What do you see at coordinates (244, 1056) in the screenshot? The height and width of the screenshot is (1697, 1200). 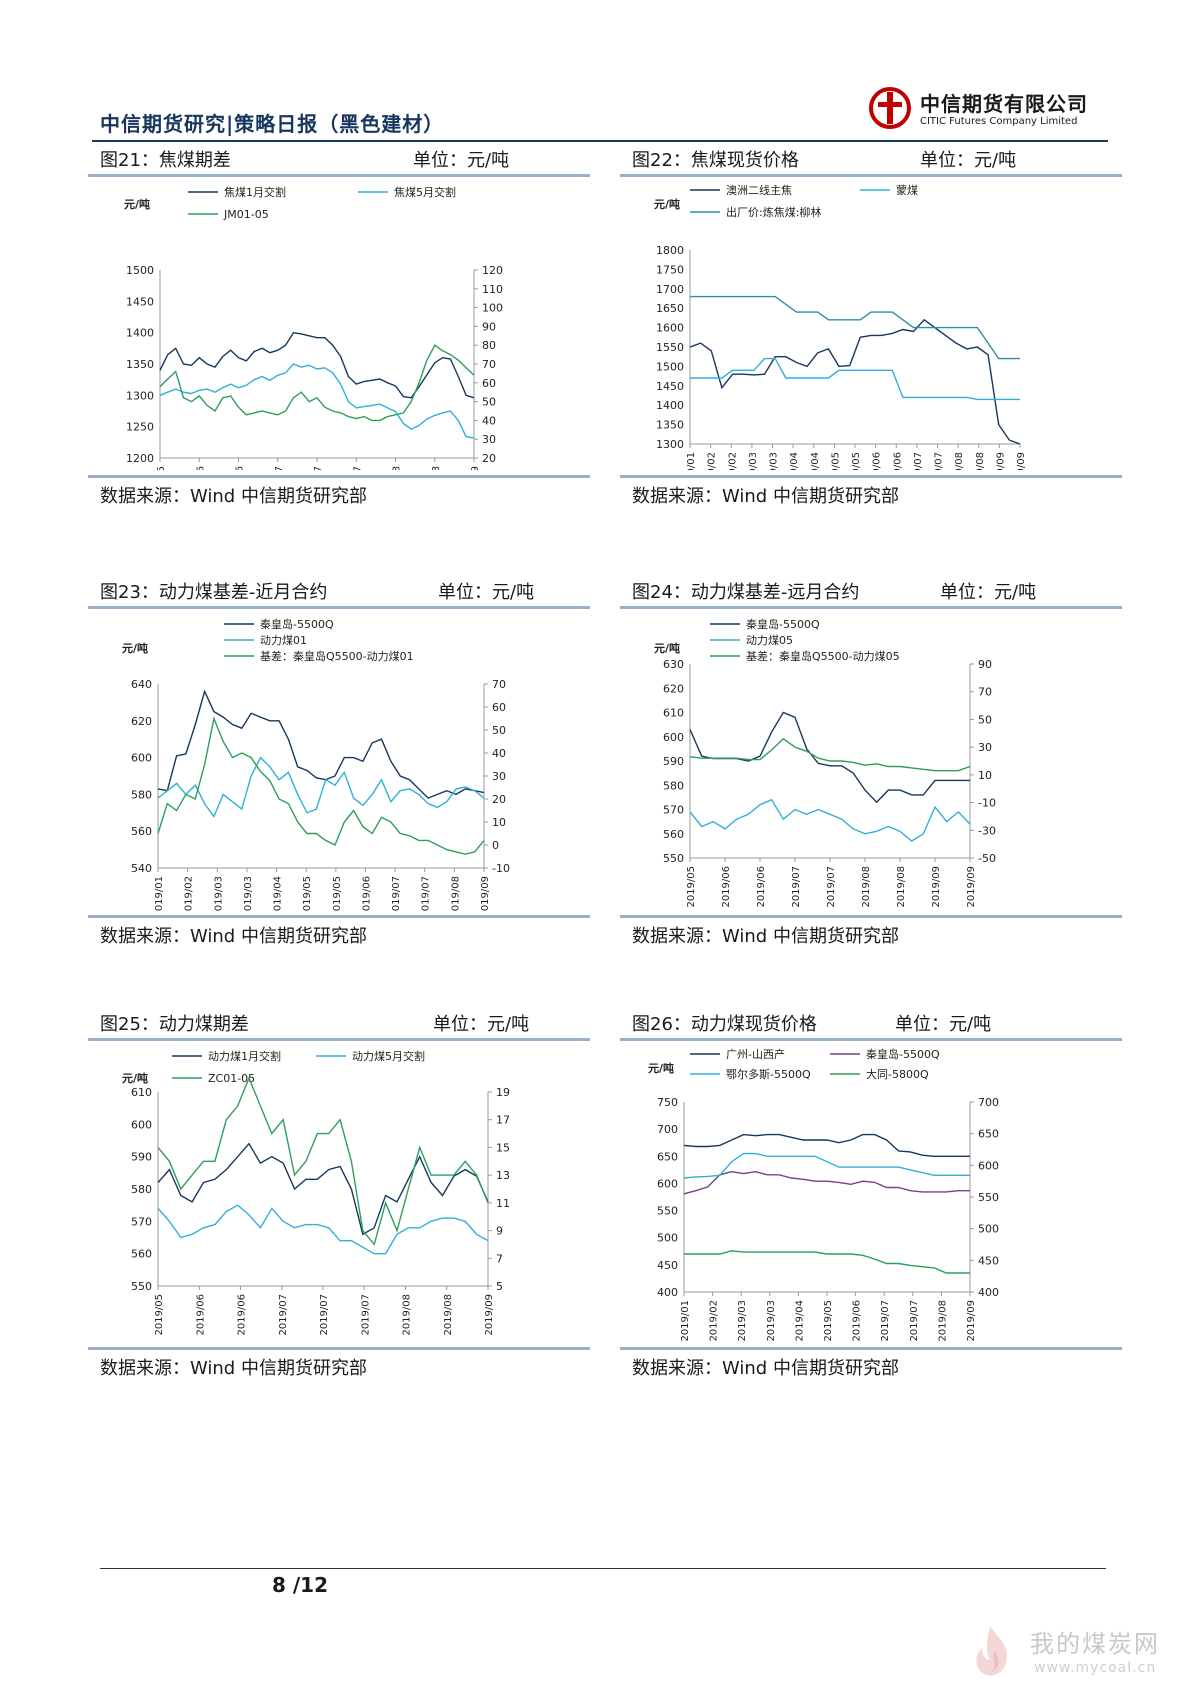 I see `legend-label: 动力煤1月交割` at bounding box center [244, 1056].